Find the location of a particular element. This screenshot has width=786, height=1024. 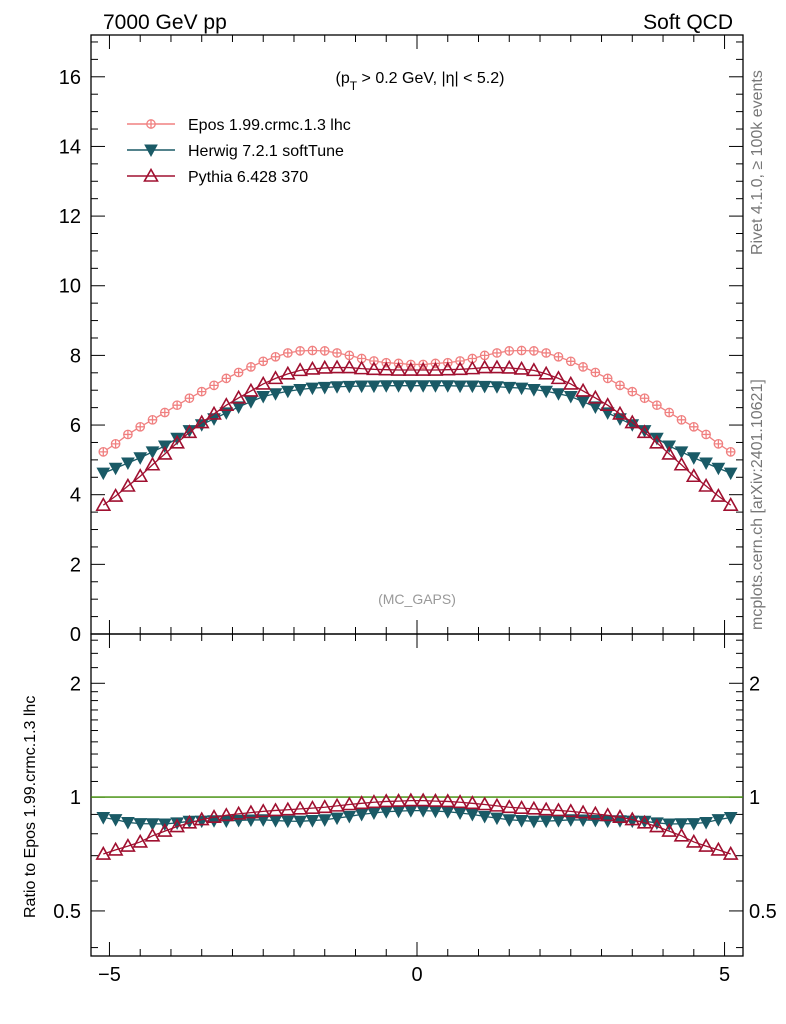

main-ytick-label: 6 is located at coordinates (75, 426).